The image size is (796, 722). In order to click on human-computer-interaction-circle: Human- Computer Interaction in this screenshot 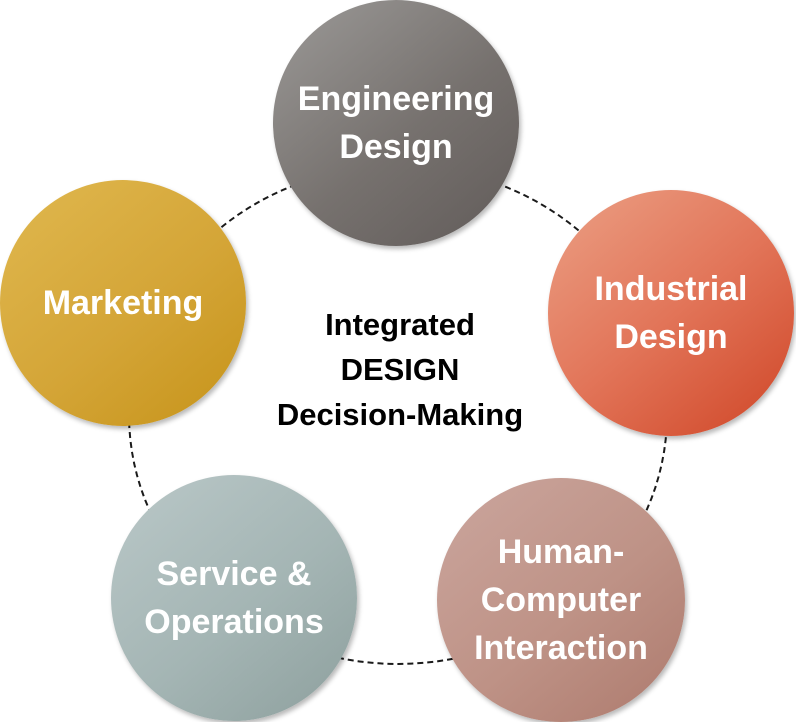, I will do `click(561, 600)`.